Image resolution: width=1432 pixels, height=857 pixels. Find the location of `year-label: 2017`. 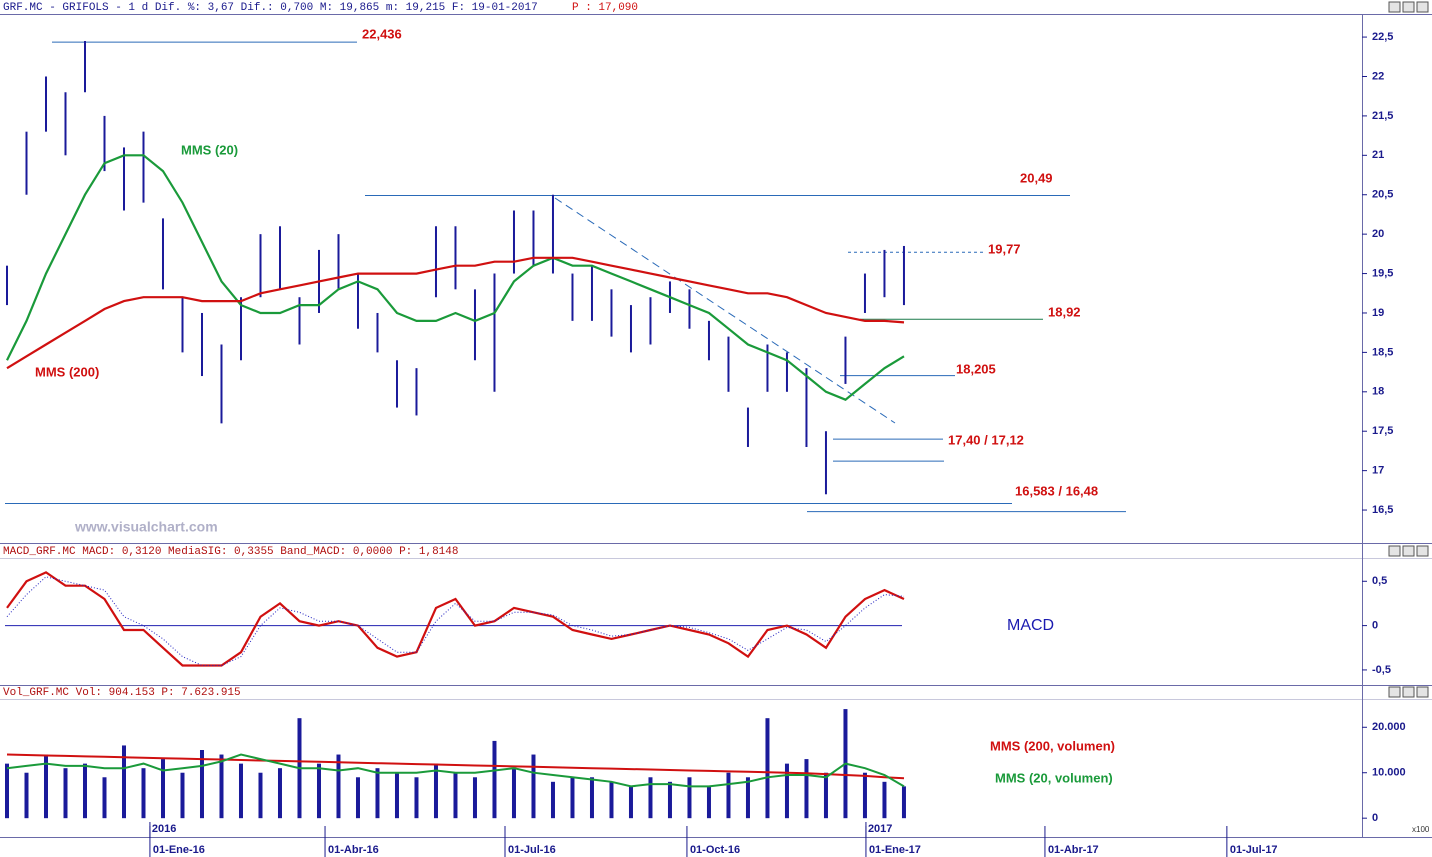

year-label: 2017 is located at coordinates (880, 829).